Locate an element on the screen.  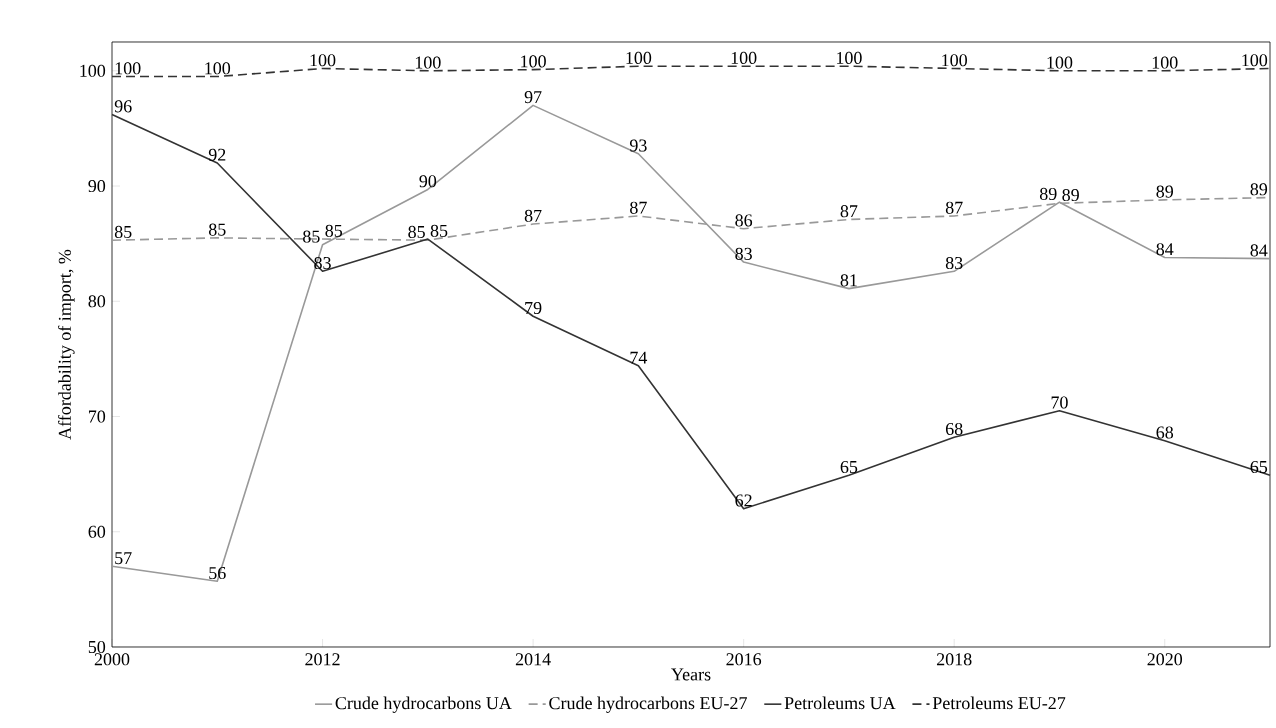
x-tick-label: 2020 is located at coordinates (1165, 659).